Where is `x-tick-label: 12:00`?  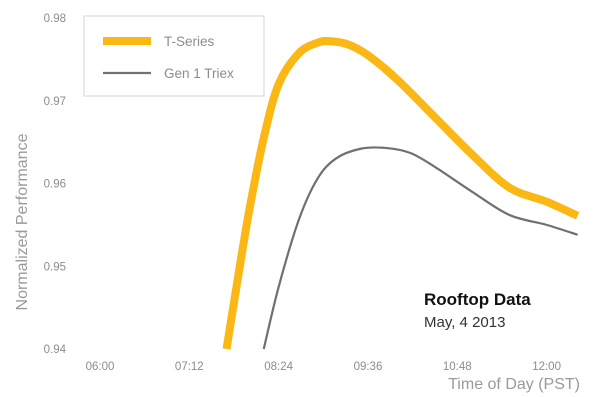 x-tick-label: 12:00 is located at coordinates (546, 367).